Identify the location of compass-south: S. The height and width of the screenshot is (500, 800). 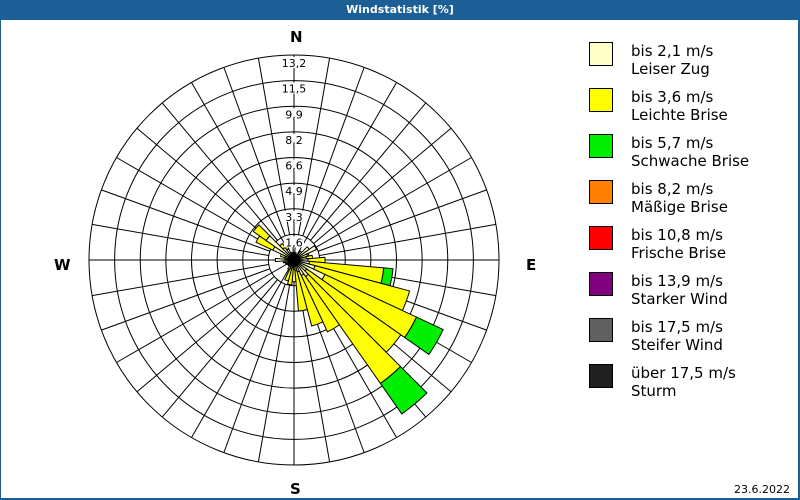
(295, 489).